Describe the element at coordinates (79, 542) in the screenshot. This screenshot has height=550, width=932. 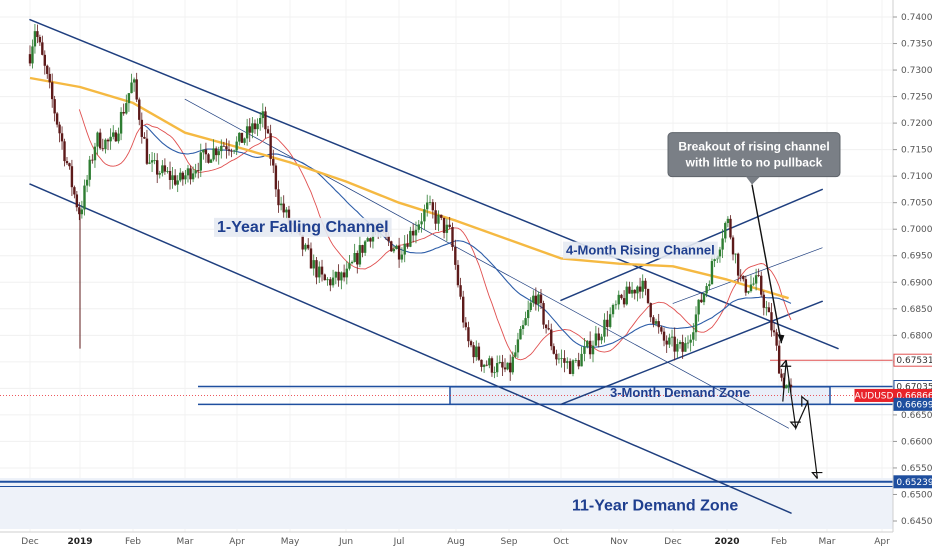
I see `x-tick-label: 2019` at that location.